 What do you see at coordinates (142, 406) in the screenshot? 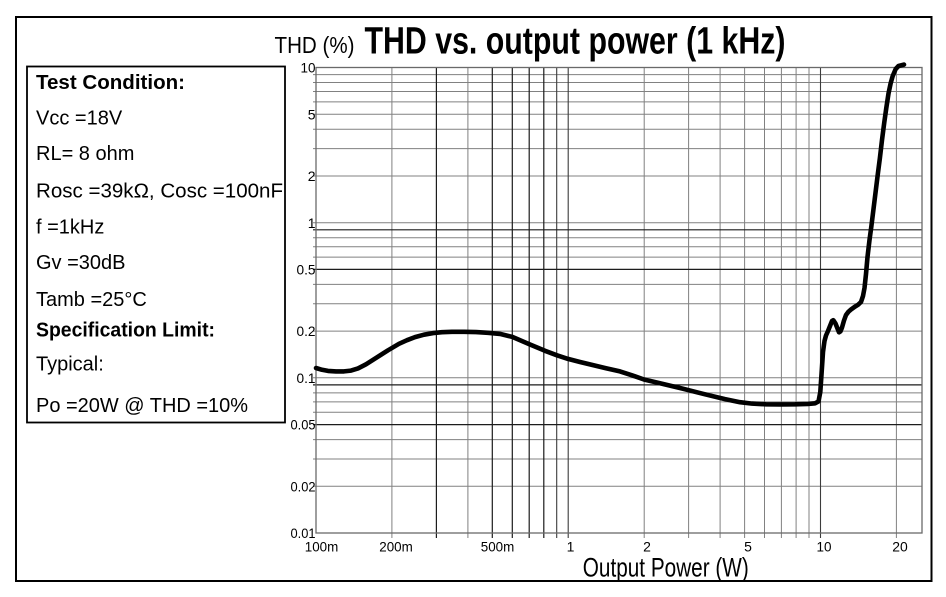
I see `svg-text: Po =20W @ THD =10%` at bounding box center [142, 406].